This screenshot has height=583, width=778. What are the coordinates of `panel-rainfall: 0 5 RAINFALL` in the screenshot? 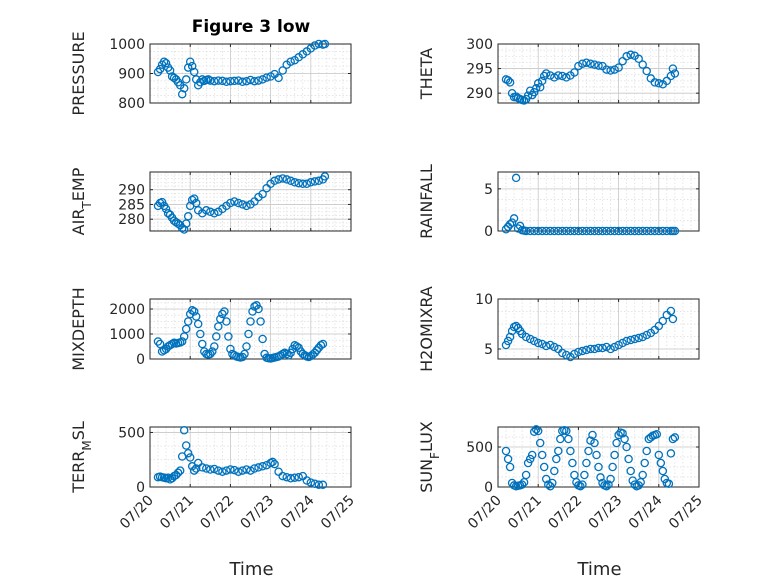 It's located at (558, 202).